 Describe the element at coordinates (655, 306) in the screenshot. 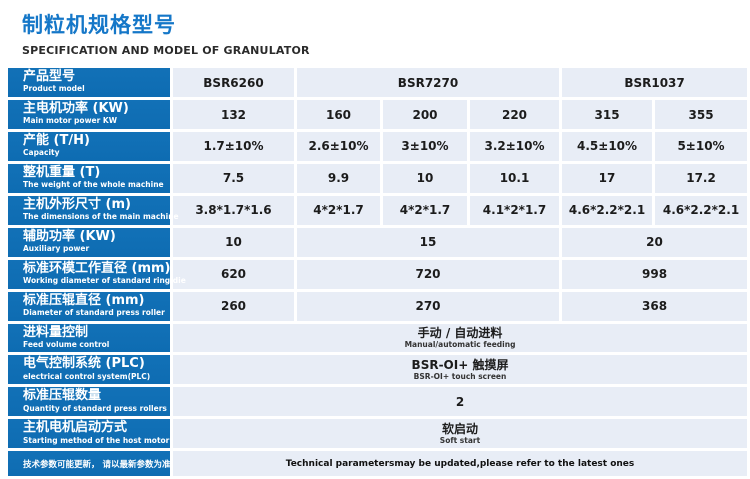

I see `spec-cell: 368` at that location.